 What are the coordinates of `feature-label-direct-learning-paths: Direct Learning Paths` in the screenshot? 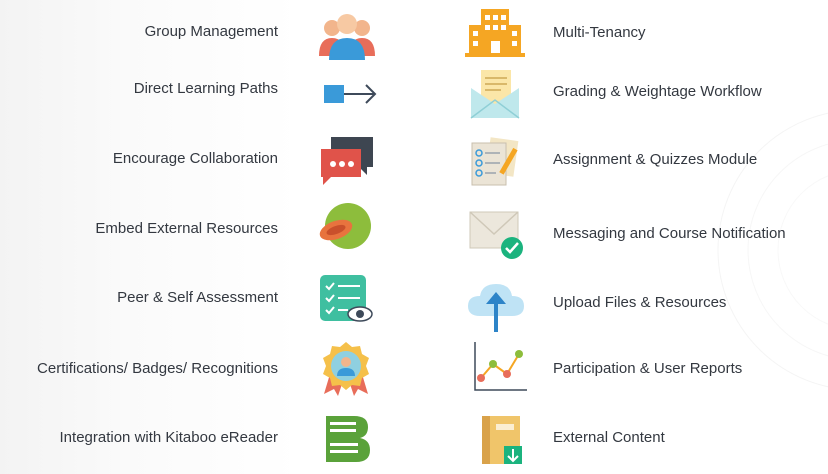 It's located at (205, 88).